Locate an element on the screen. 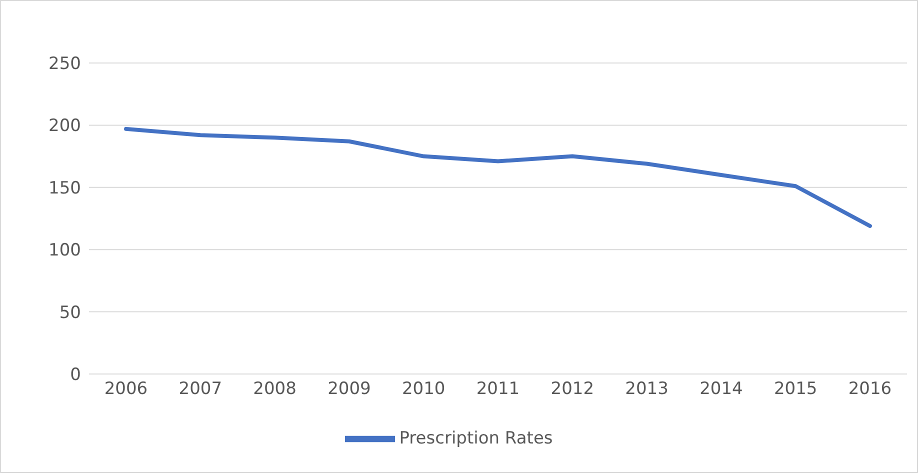 Image resolution: width=920 pixels, height=475 pixels. y-tick-label: 100 is located at coordinates (64, 250).